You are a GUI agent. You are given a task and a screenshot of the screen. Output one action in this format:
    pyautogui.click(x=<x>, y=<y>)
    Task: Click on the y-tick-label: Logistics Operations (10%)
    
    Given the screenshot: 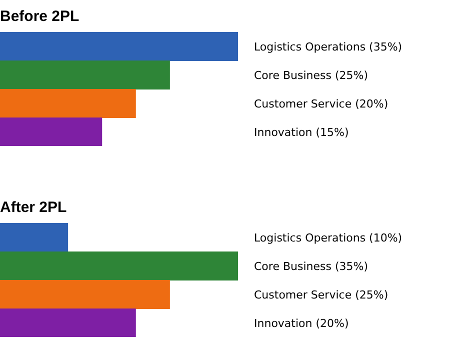 What is the action you would take?
    pyautogui.click(x=328, y=237)
    